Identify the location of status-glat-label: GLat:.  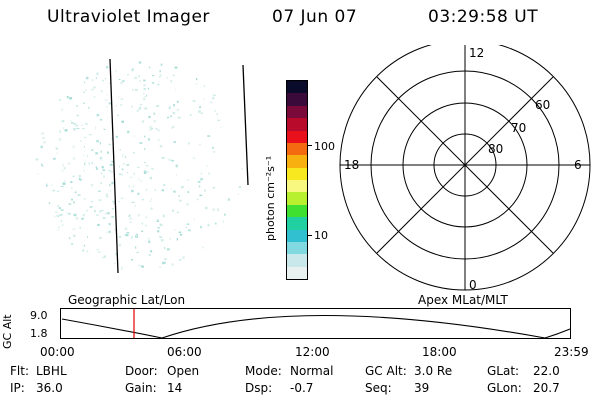
(503, 371).